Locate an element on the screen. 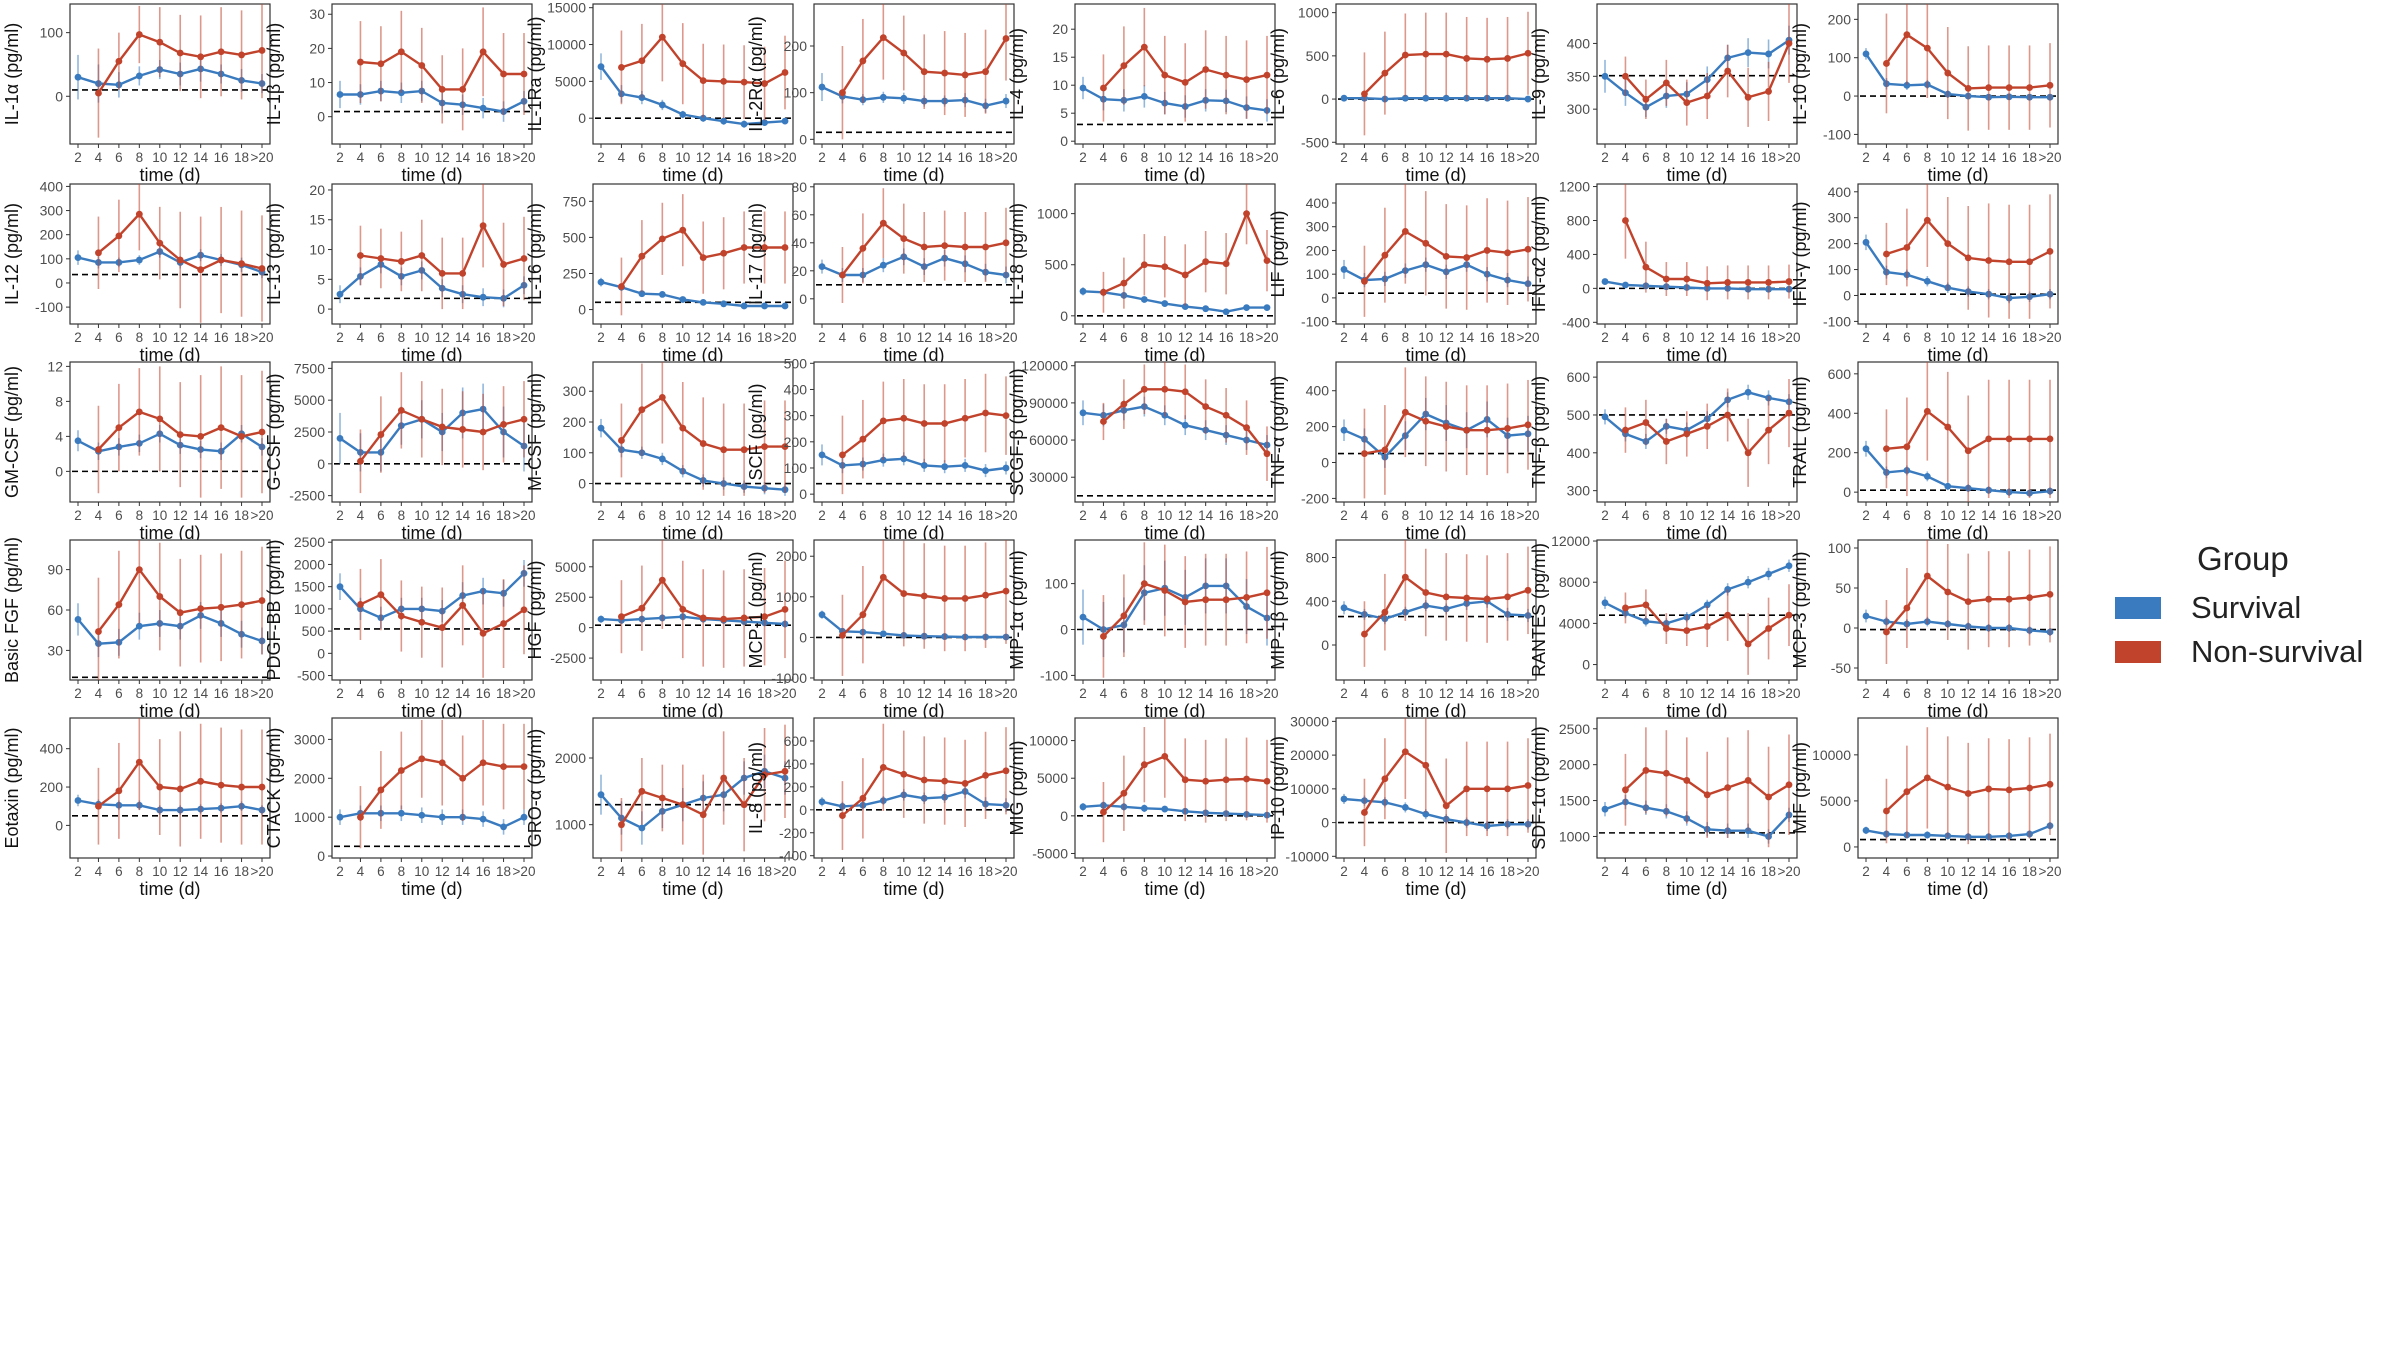 This screenshot has height=1350, width=2384. y-tick-label: -400 is located at coordinates (1576, 322).